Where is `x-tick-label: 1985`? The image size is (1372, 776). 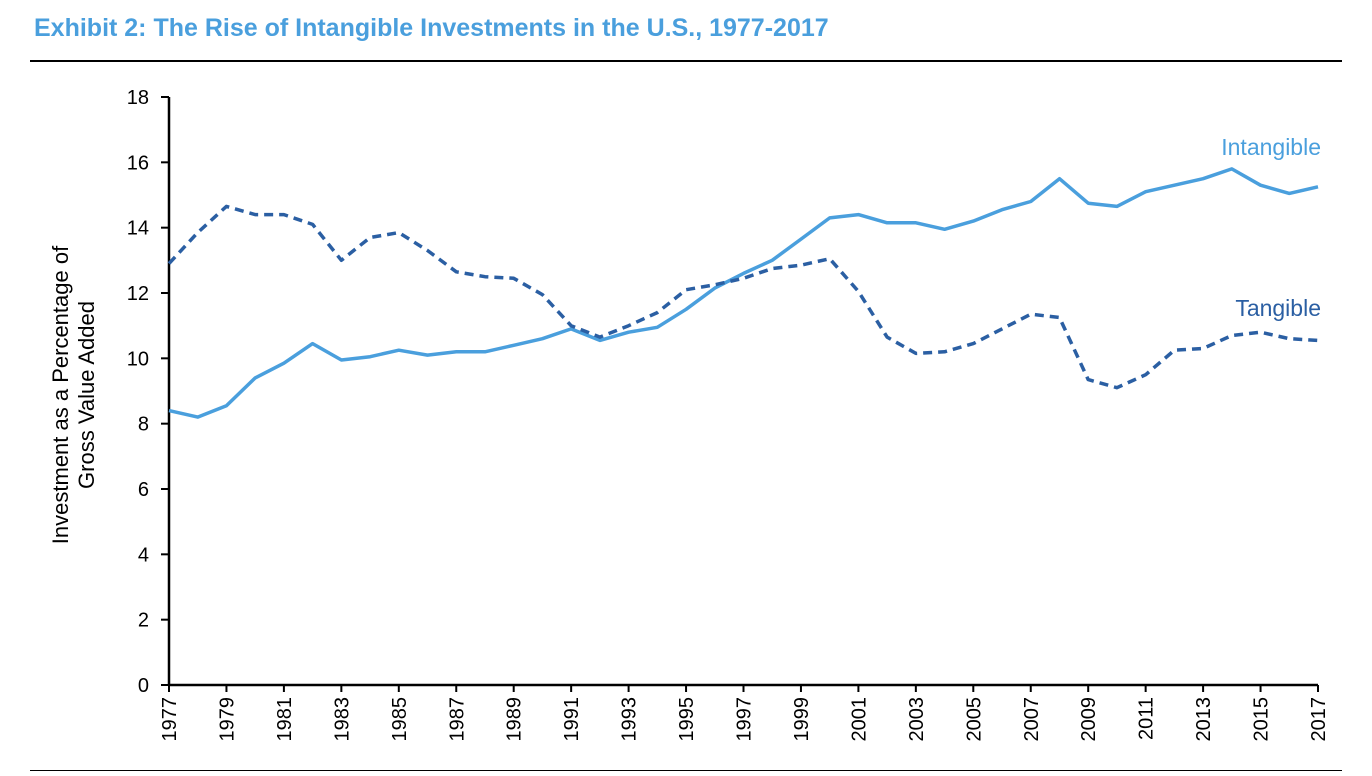
x-tick-label: 1985 is located at coordinates (400, 719).